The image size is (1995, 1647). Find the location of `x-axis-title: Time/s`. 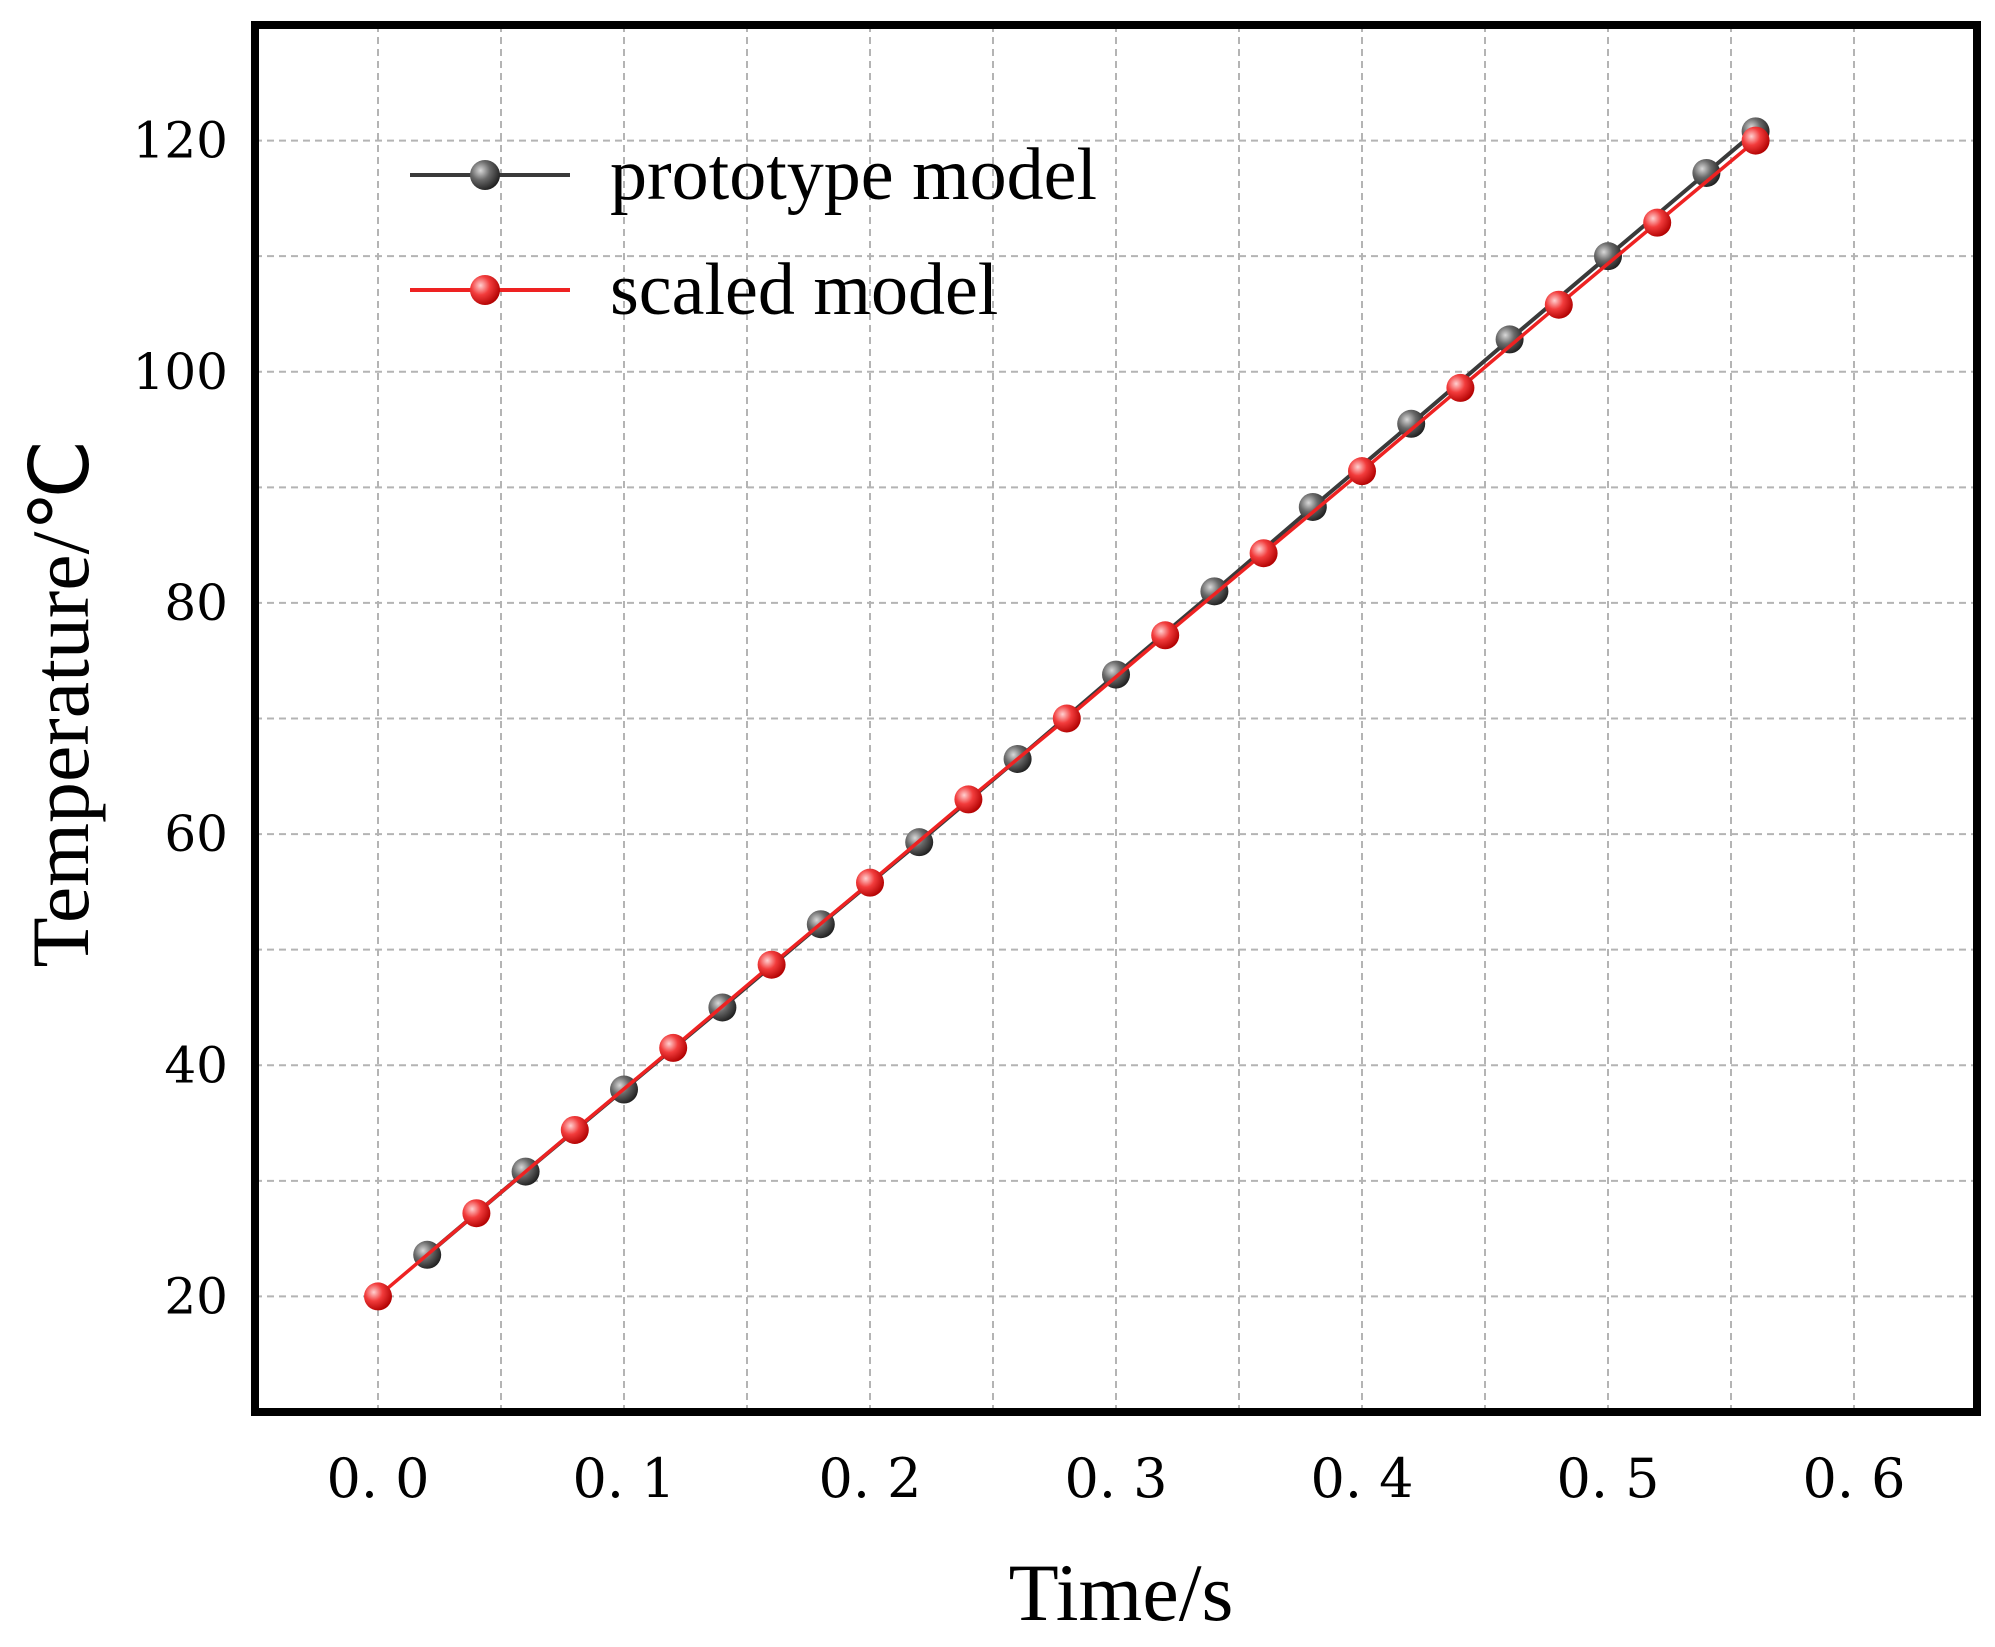

x-axis-title: Time/s is located at coordinates (1121, 1592).